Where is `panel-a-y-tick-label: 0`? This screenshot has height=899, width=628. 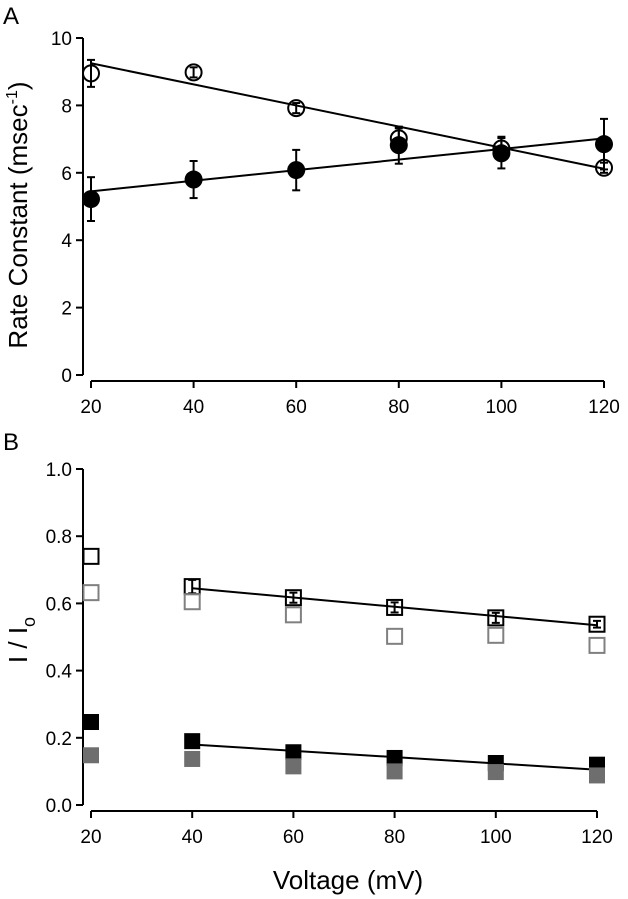 panel-a-y-tick-label: 0 is located at coordinates (66, 376).